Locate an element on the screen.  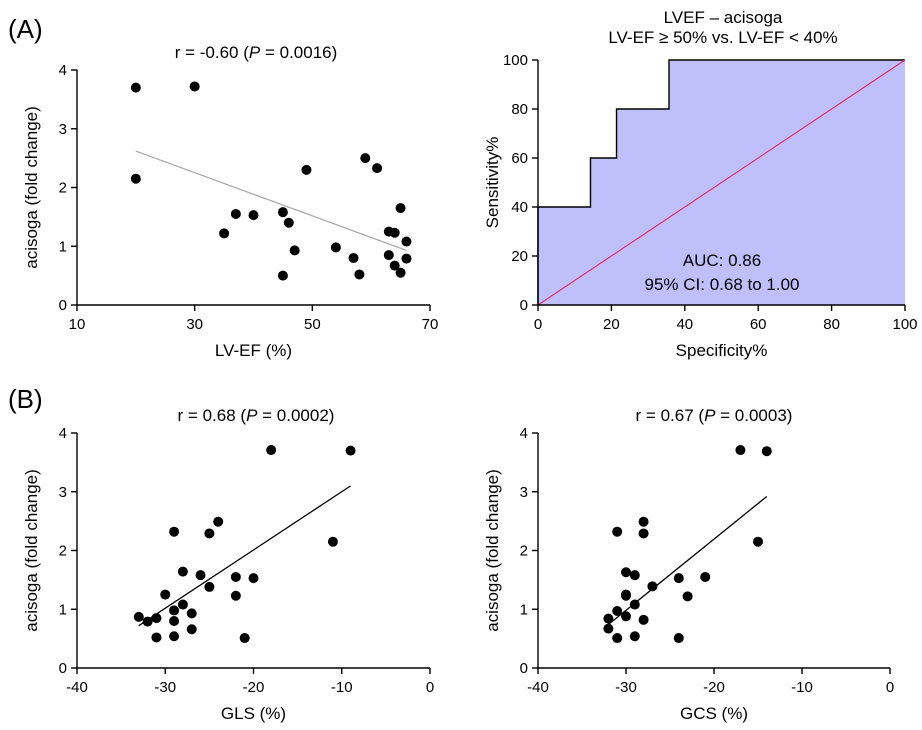
chart-title-part: r = 0.68 ( is located at coordinates (212, 415).